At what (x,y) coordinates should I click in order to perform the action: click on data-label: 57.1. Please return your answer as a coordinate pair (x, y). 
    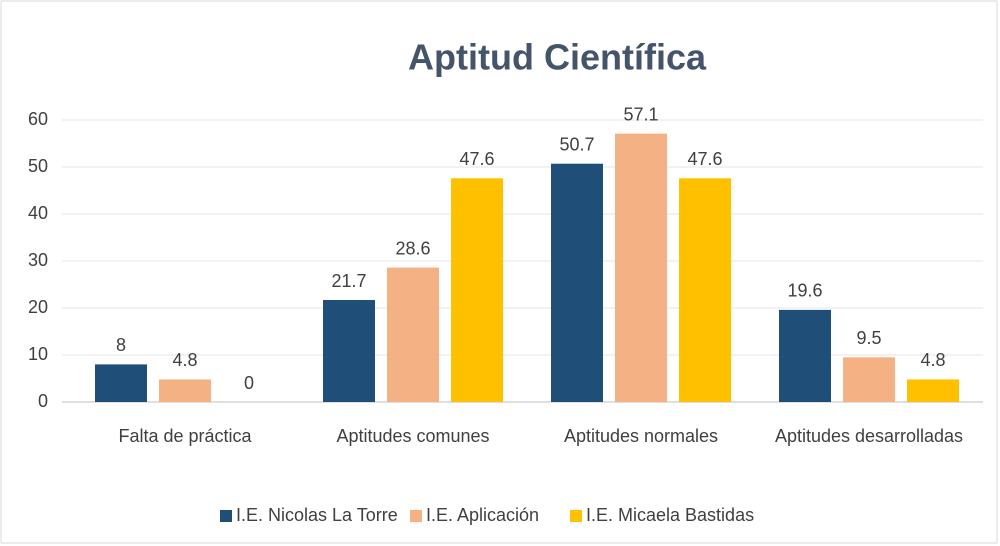
    Looking at the image, I should click on (640, 114).